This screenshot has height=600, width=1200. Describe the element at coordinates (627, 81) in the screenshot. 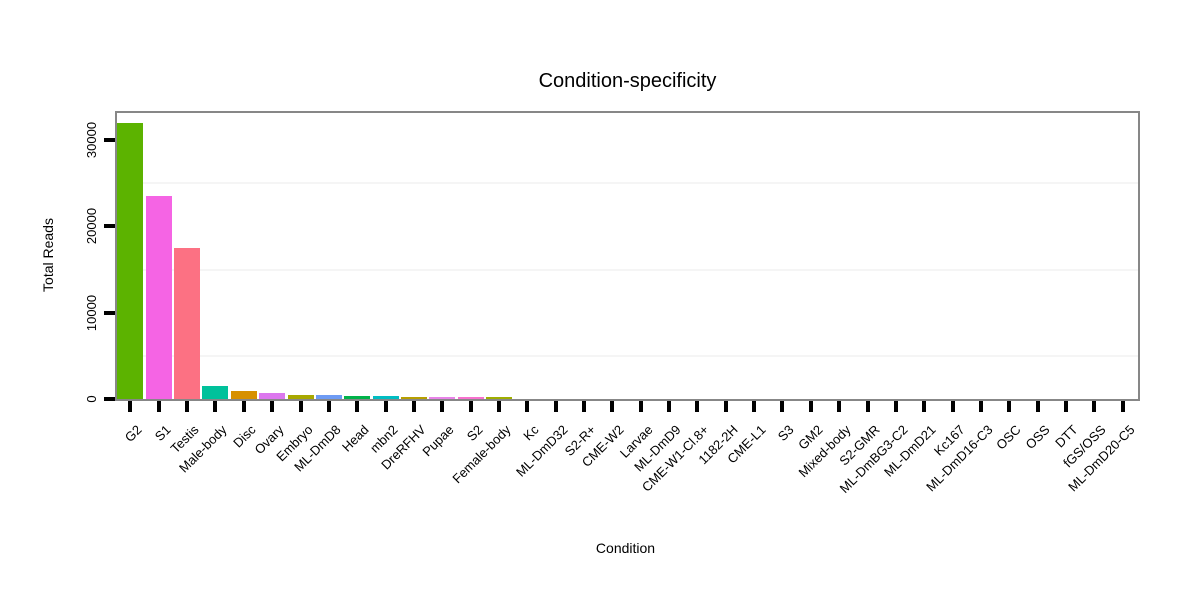

I see `chart-title: Condition-specificity` at that location.